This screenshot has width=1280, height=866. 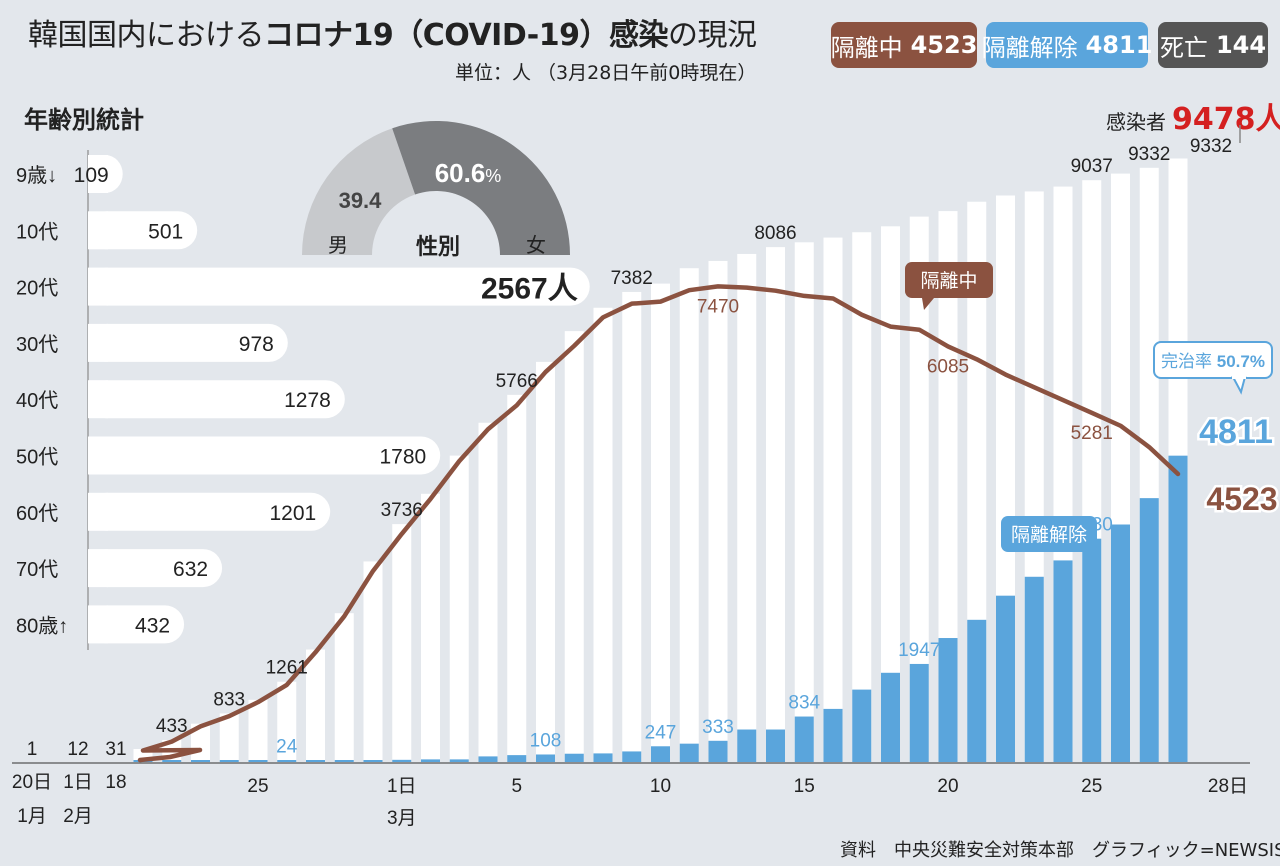 I want to click on page-title: 韓国国内におけるコロナ19（COVID-19）感染の現況, so click(x=392, y=32).